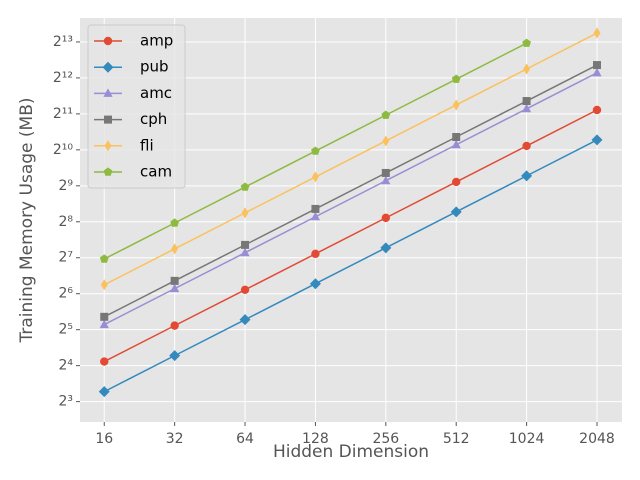 The image size is (640, 480). I want to click on y-tick-label: 2⁵, so click(65, 330).